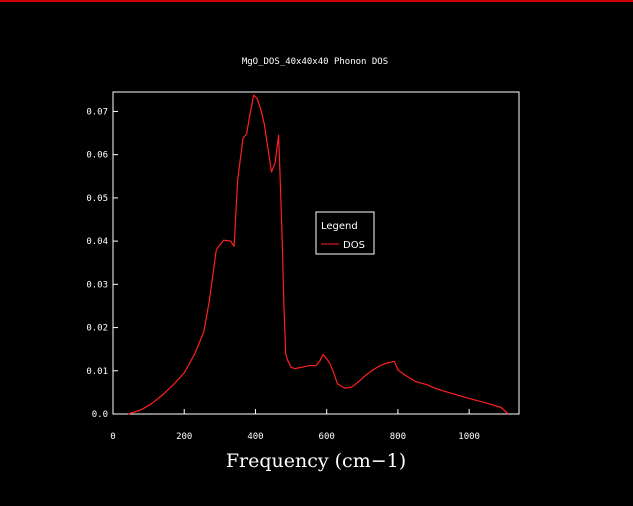 Image resolution: width=633 pixels, height=506 pixels. Describe the element at coordinates (112, 437) in the screenshot. I see `x-tick-label: 0` at that location.